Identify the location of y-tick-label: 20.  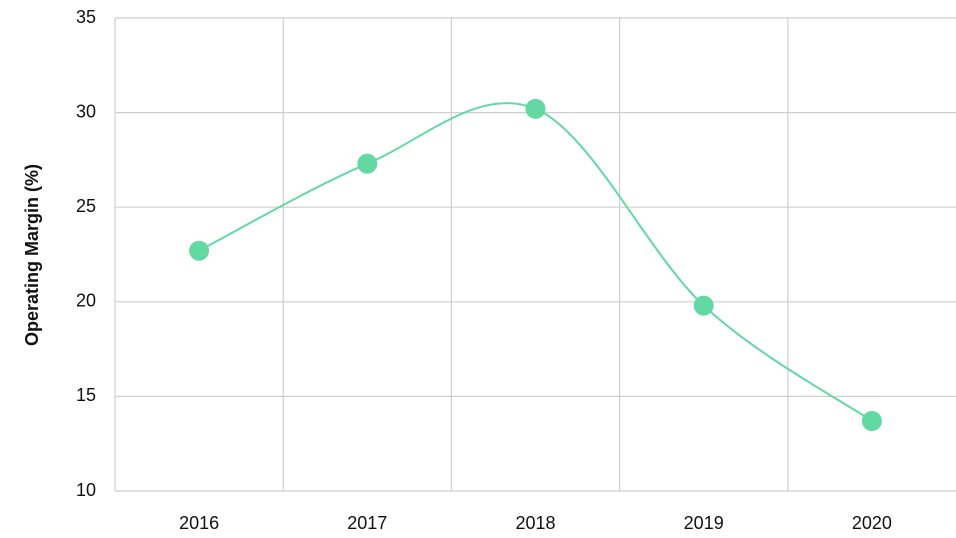
(86, 301).